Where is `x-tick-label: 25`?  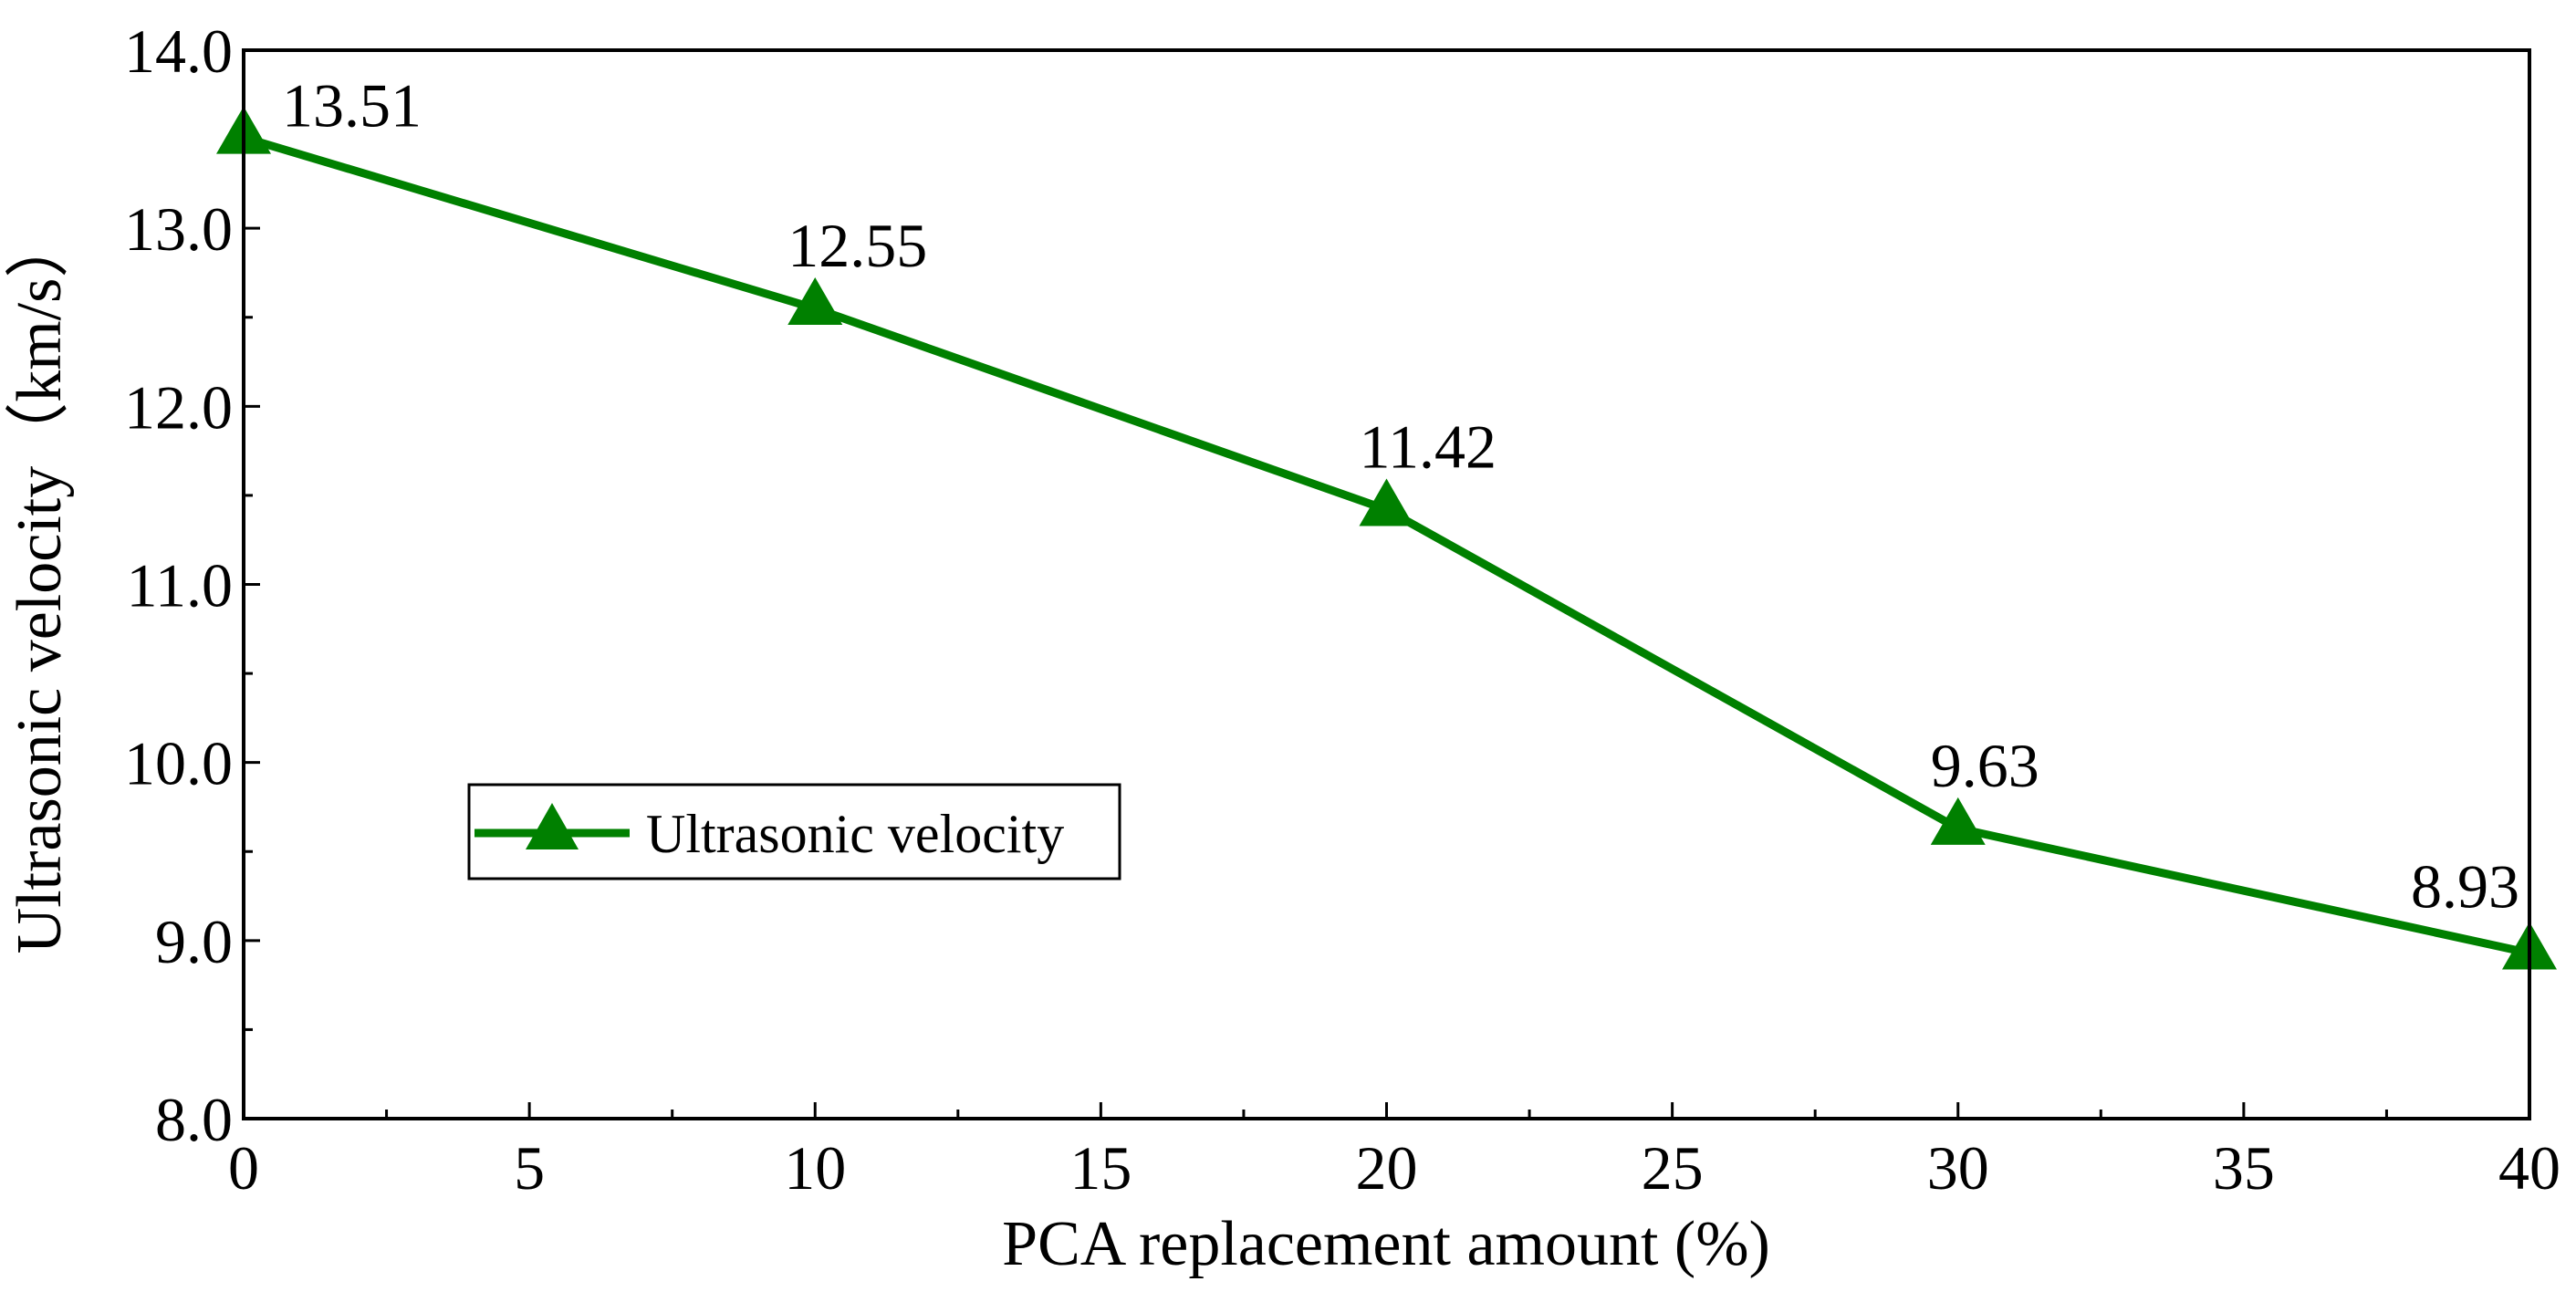 x-tick-label: 25 is located at coordinates (1673, 1168).